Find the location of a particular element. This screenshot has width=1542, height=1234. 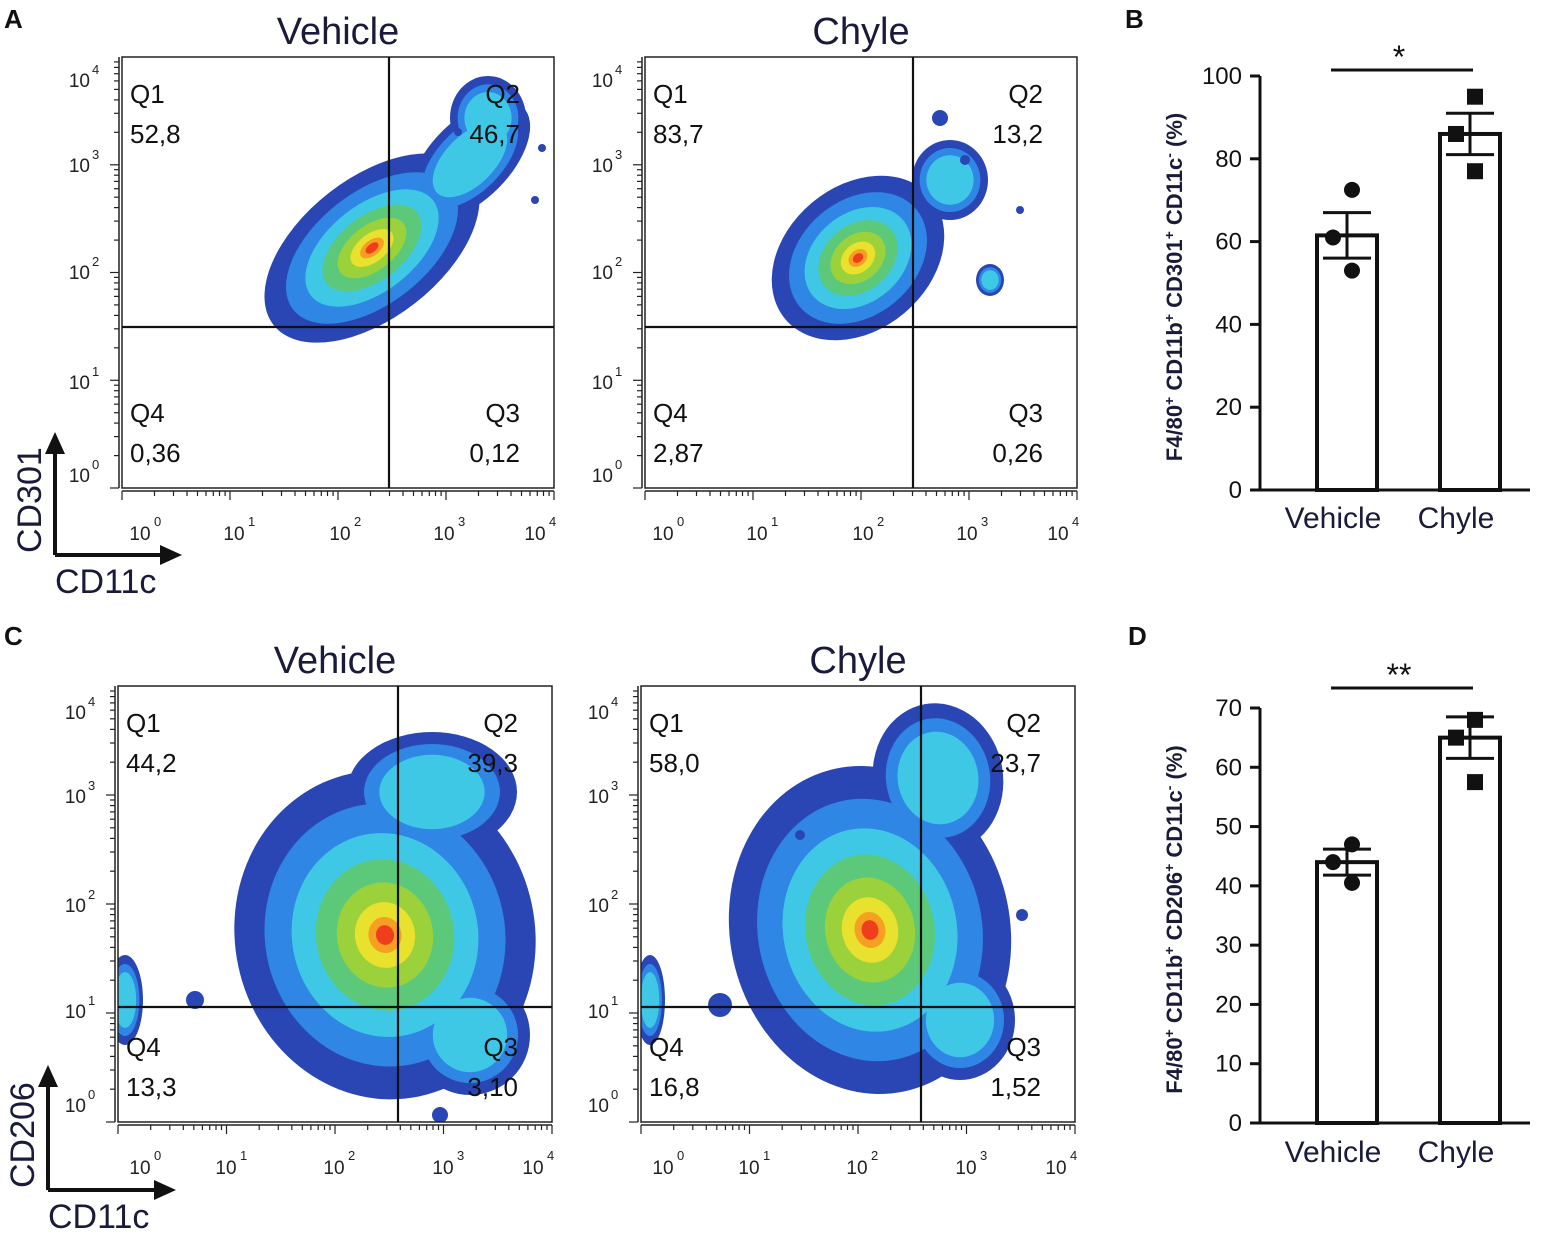

significance-marker: ** is located at coordinates (1399, 675).